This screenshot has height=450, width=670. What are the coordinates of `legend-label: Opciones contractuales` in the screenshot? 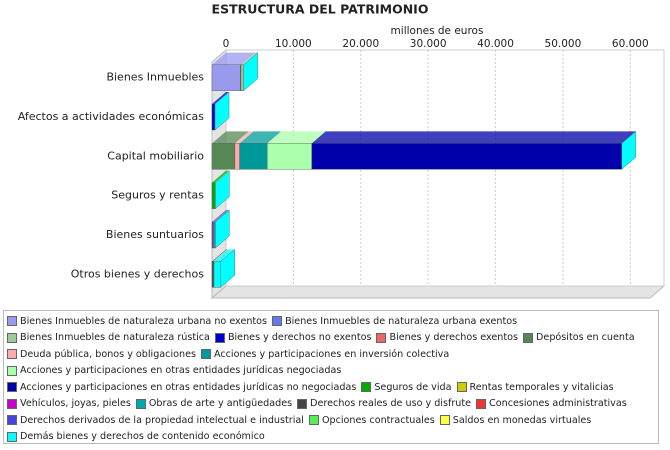 It's located at (378, 420).